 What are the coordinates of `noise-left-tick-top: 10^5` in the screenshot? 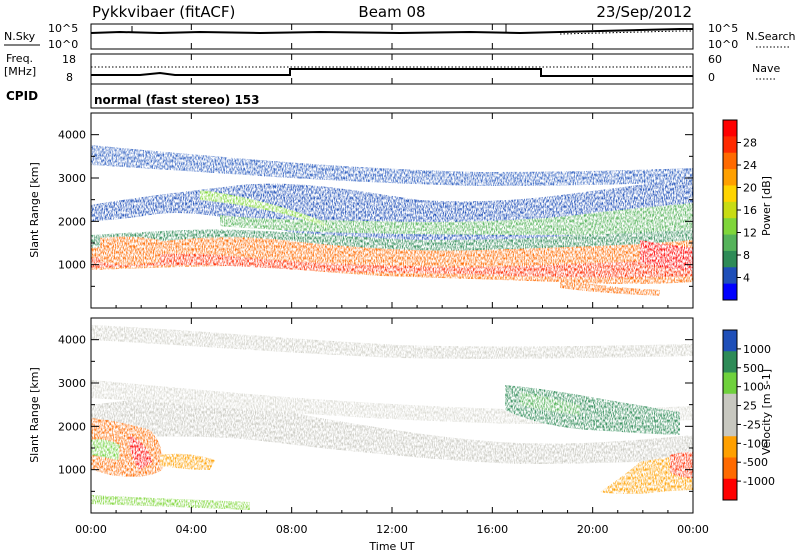 It's located at (63, 28).